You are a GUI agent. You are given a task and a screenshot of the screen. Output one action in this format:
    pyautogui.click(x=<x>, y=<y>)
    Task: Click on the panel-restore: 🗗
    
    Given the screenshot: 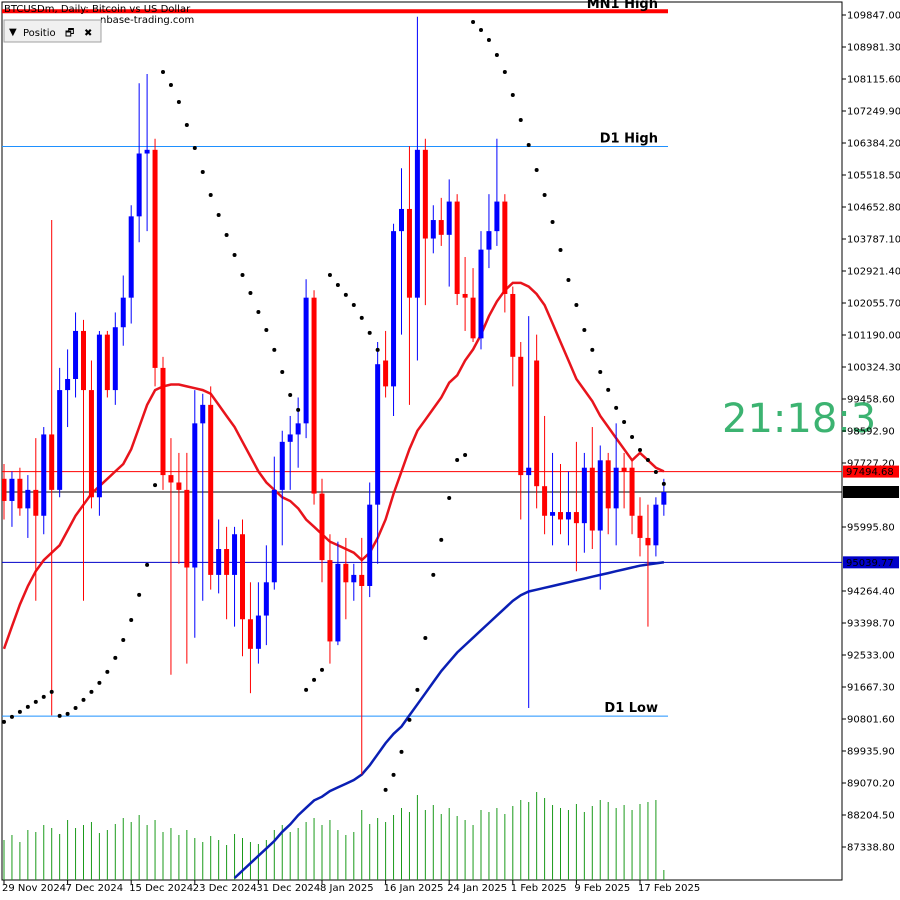 What is the action you would take?
    pyautogui.click(x=69, y=33)
    